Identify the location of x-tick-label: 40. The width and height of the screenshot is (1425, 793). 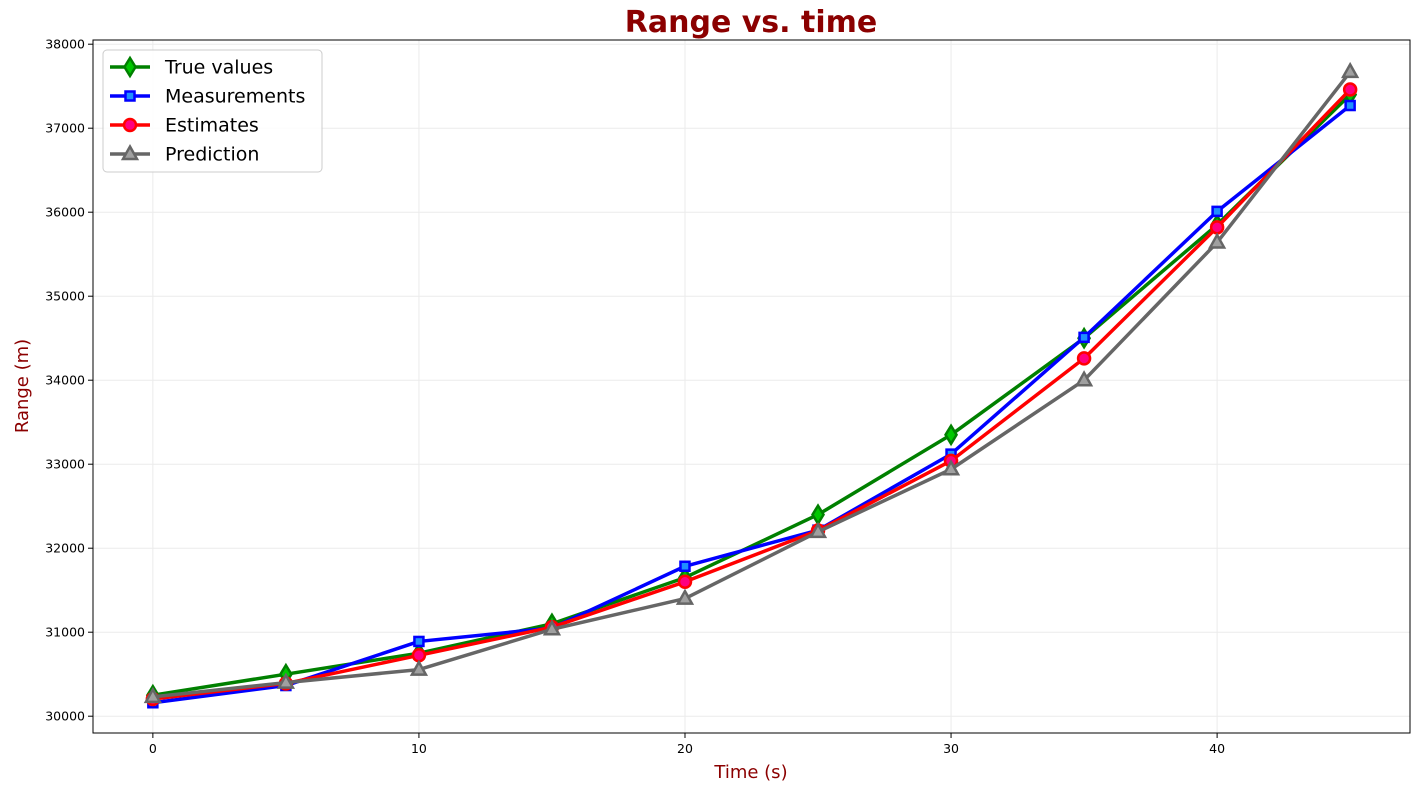
(1217, 748).